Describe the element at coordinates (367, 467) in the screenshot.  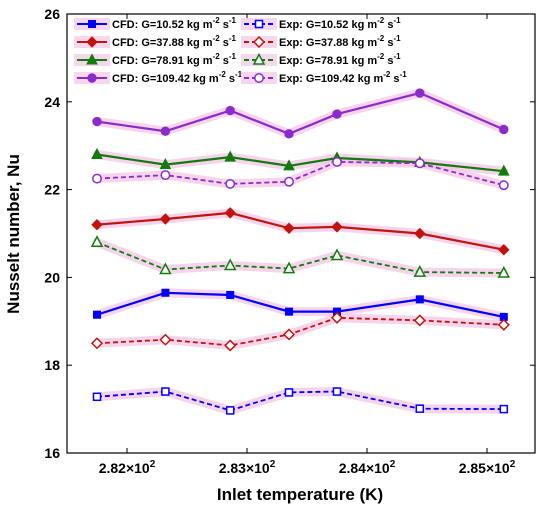
I see `x-tick-label: 2.84×10²` at that location.